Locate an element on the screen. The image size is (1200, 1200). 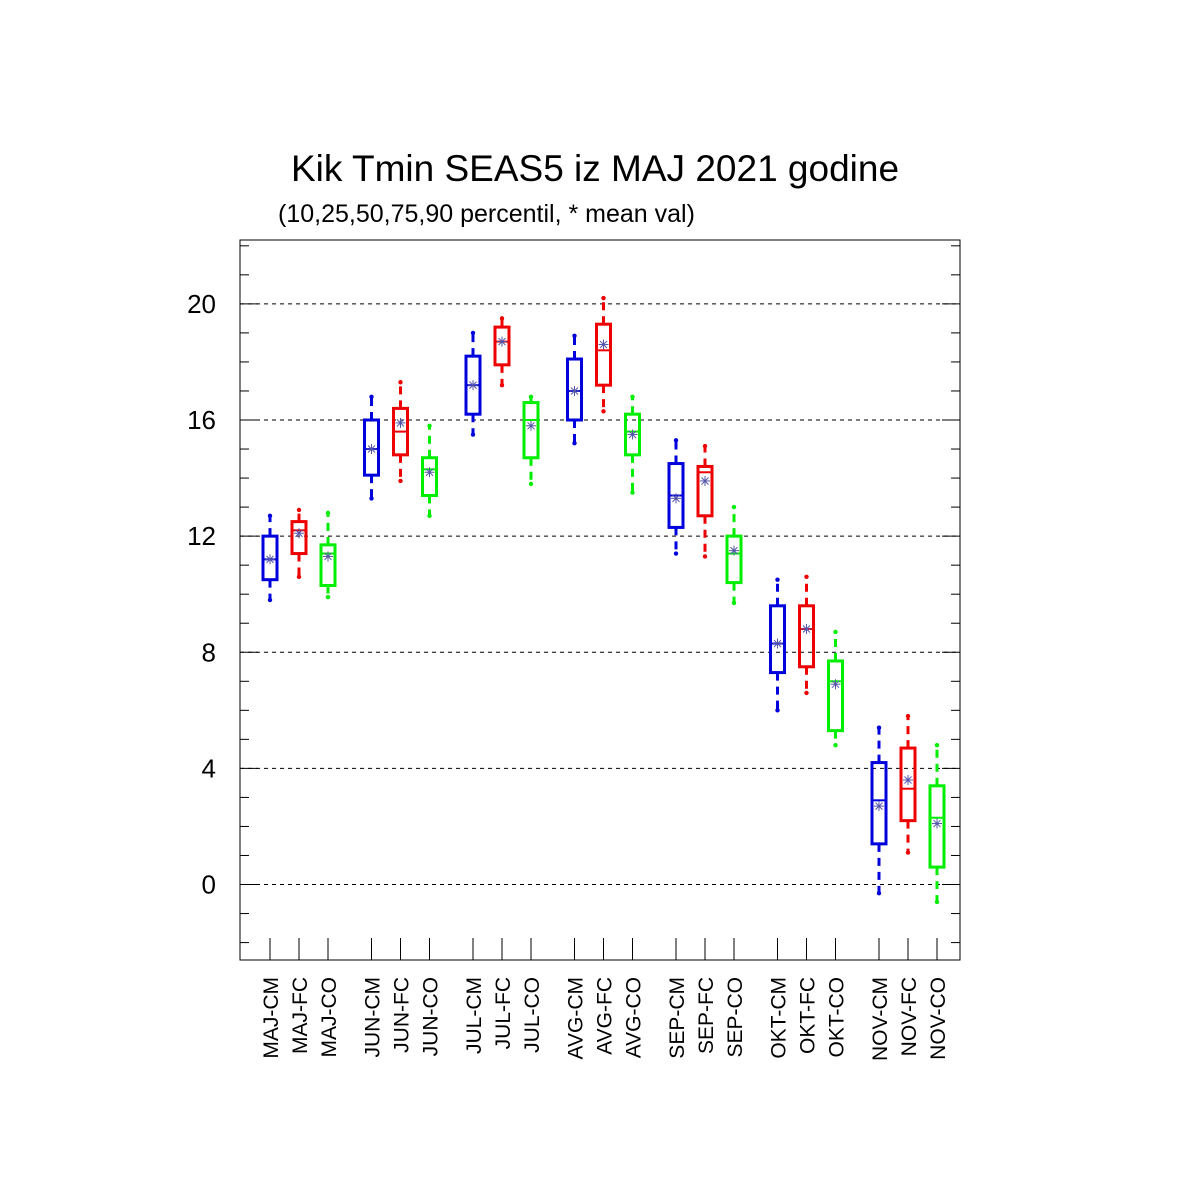
x-tick-label: JUL-CM is located at coordinates (474, 1015).